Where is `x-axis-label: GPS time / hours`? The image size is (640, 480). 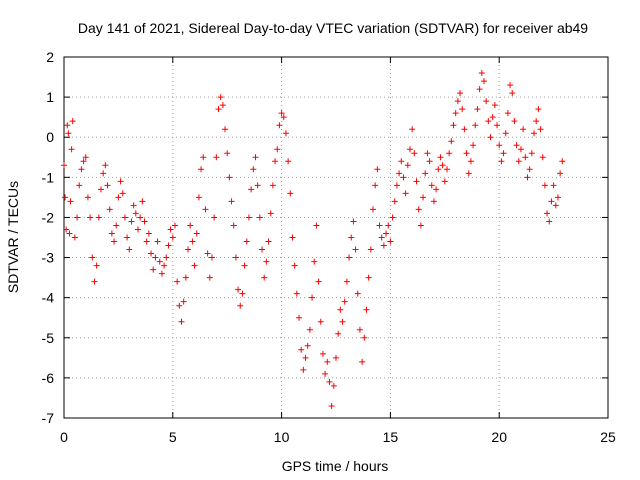
x-axis-label: GPS time / hours is located at coordinates (335, 466).